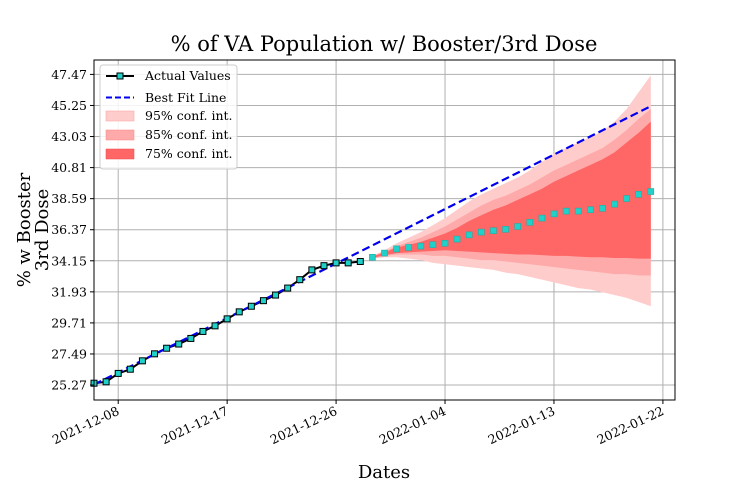 The image size is (750, 500). I want to click on y-tick-label-0: 25.27, so click(69, 385).